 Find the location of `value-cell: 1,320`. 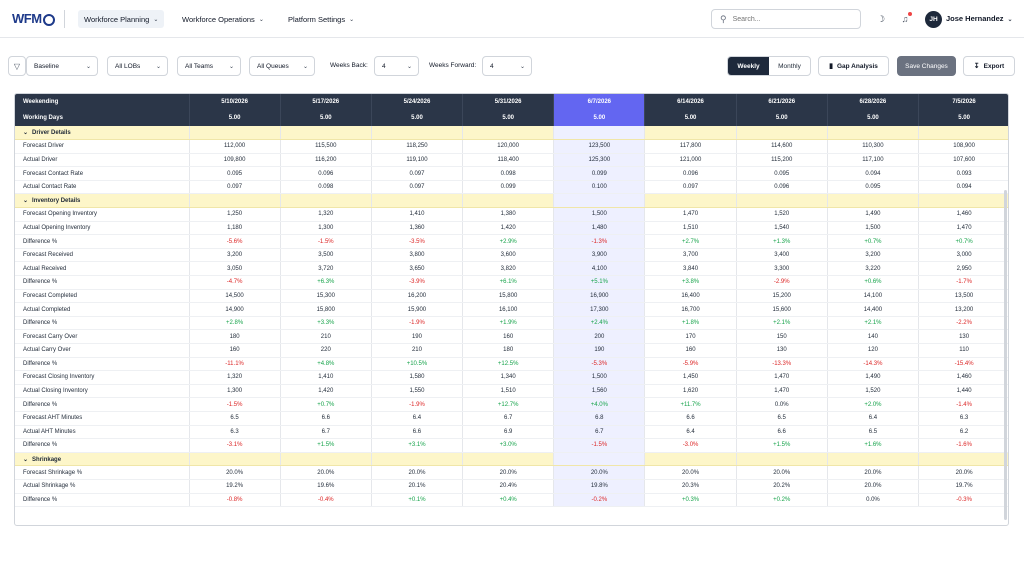

value-cell: 1,320 is located at coordinates (326, 214).